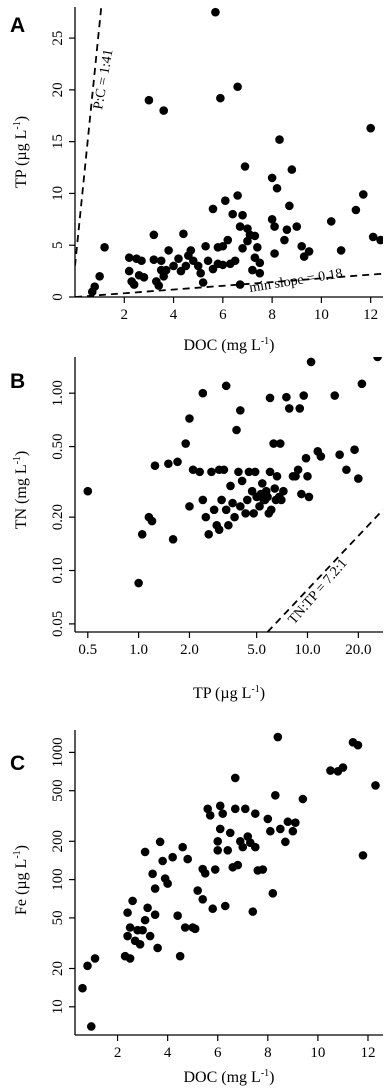 Image resolution: width=385 pixels, height=1091 pixels. I want to click on y-tick-label: 0.50, so click(58, 446).